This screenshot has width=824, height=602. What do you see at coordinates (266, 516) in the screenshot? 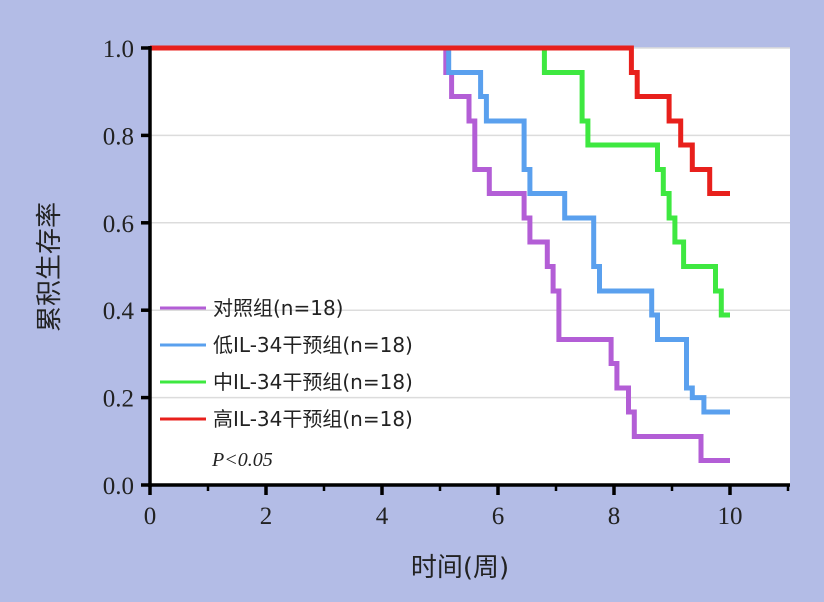
I see `x-tick-label: 2` at bounding box center [266, 516].